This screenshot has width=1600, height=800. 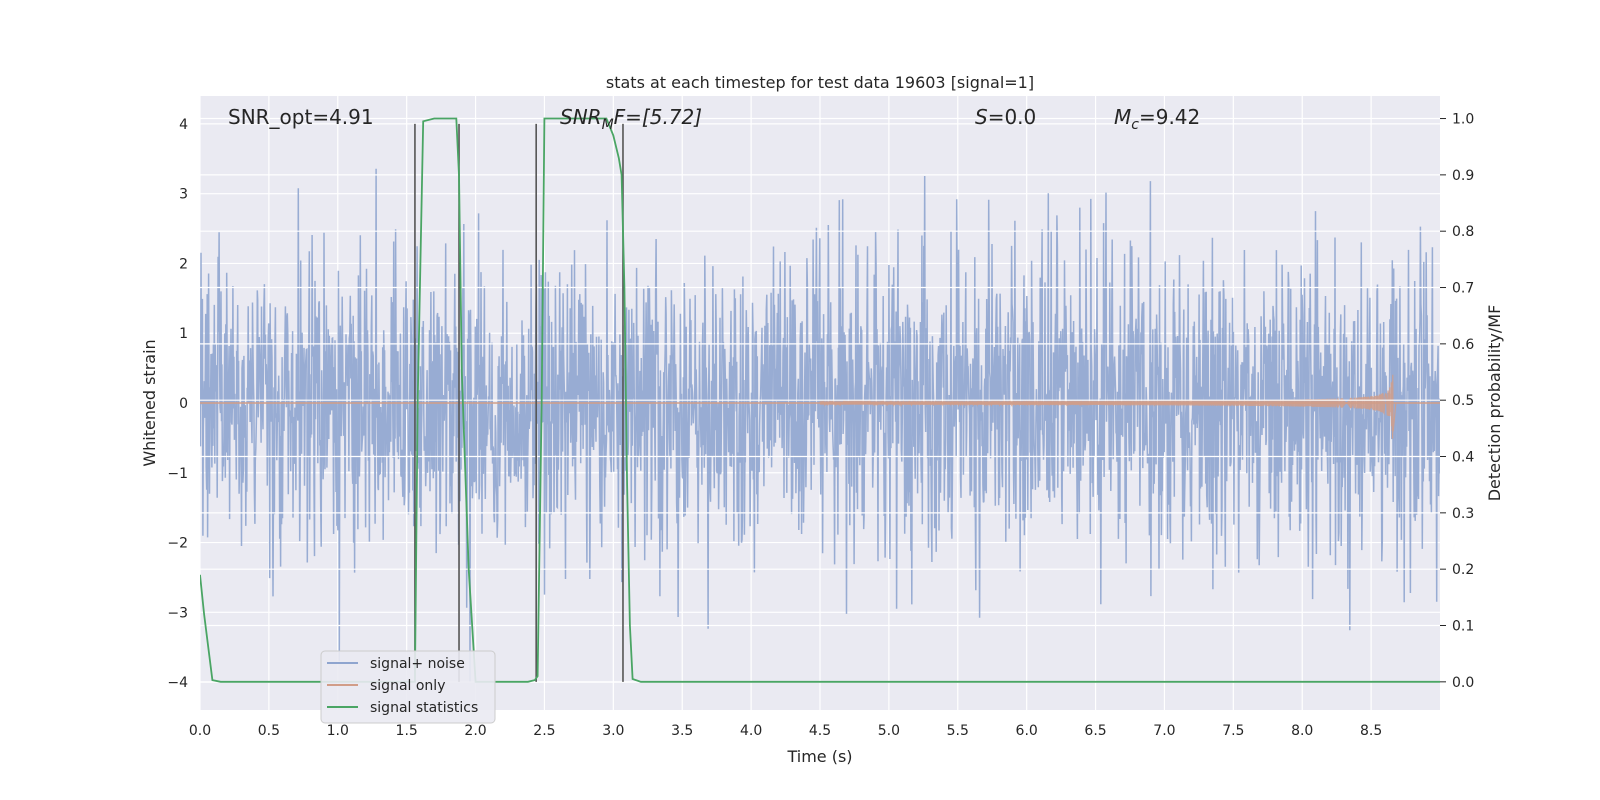 I want to click on y-left-axis-label: Whitened strain, so click(x=149, y=402).